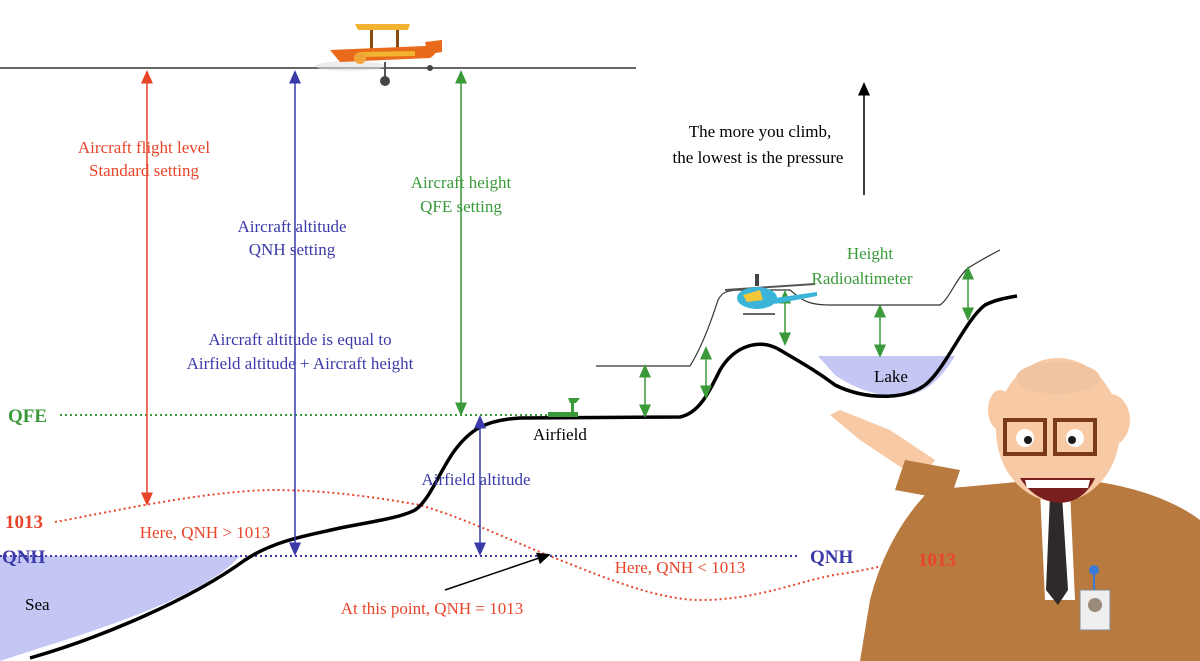 Image resolution: width=1200 pixels, height=661 pixels. I want to click on qnh-label-right: QNH, so click(832, 557).